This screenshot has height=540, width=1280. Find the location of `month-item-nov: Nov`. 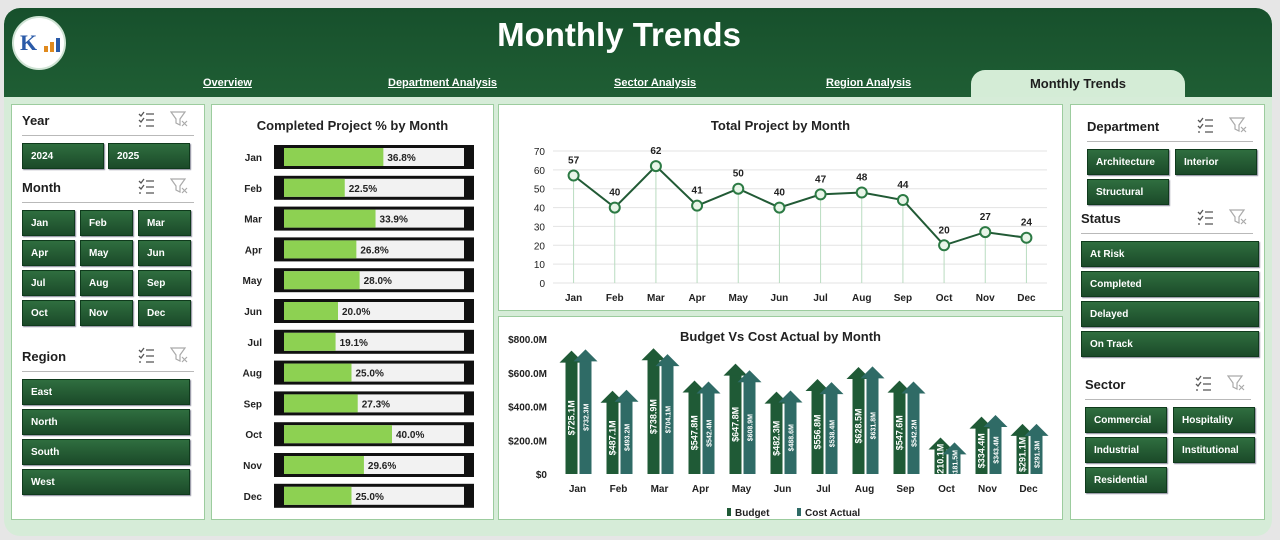

month-item-nov: Nov is located at coordinates (106, 313).